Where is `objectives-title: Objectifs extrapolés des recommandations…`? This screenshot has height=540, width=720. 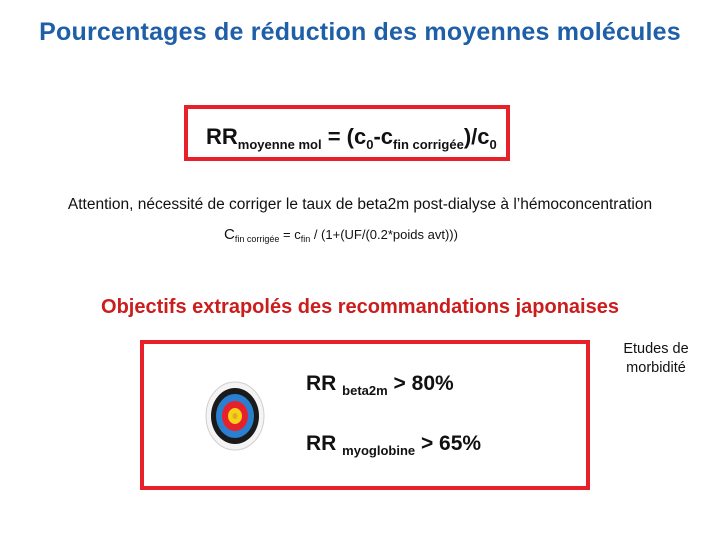
objectives-title: Objectifs extrapolés des recommandations… is located at coordinates (360, 307).